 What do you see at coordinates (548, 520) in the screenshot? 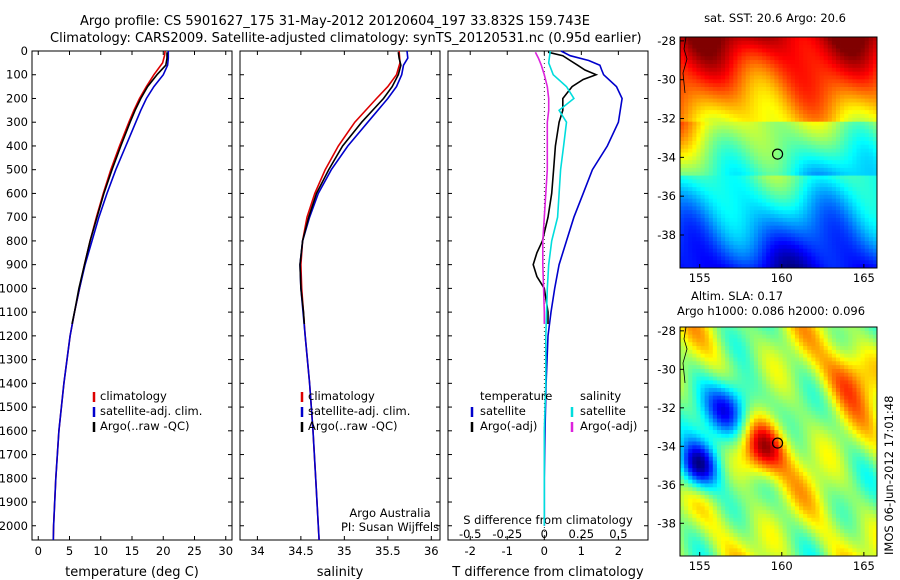
I see `top-axis-label: S difference from climatology` at bounding box center [548, 520].